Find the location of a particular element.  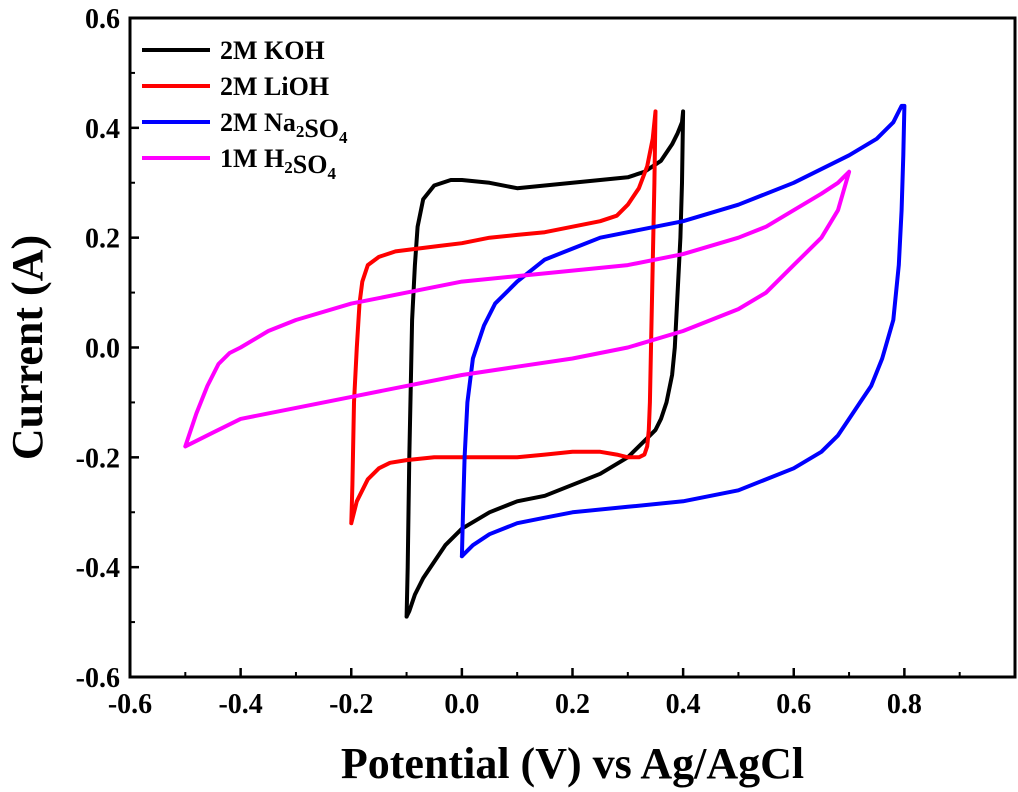

legend-label: 2M KOH is located at coordinates (272, 50).